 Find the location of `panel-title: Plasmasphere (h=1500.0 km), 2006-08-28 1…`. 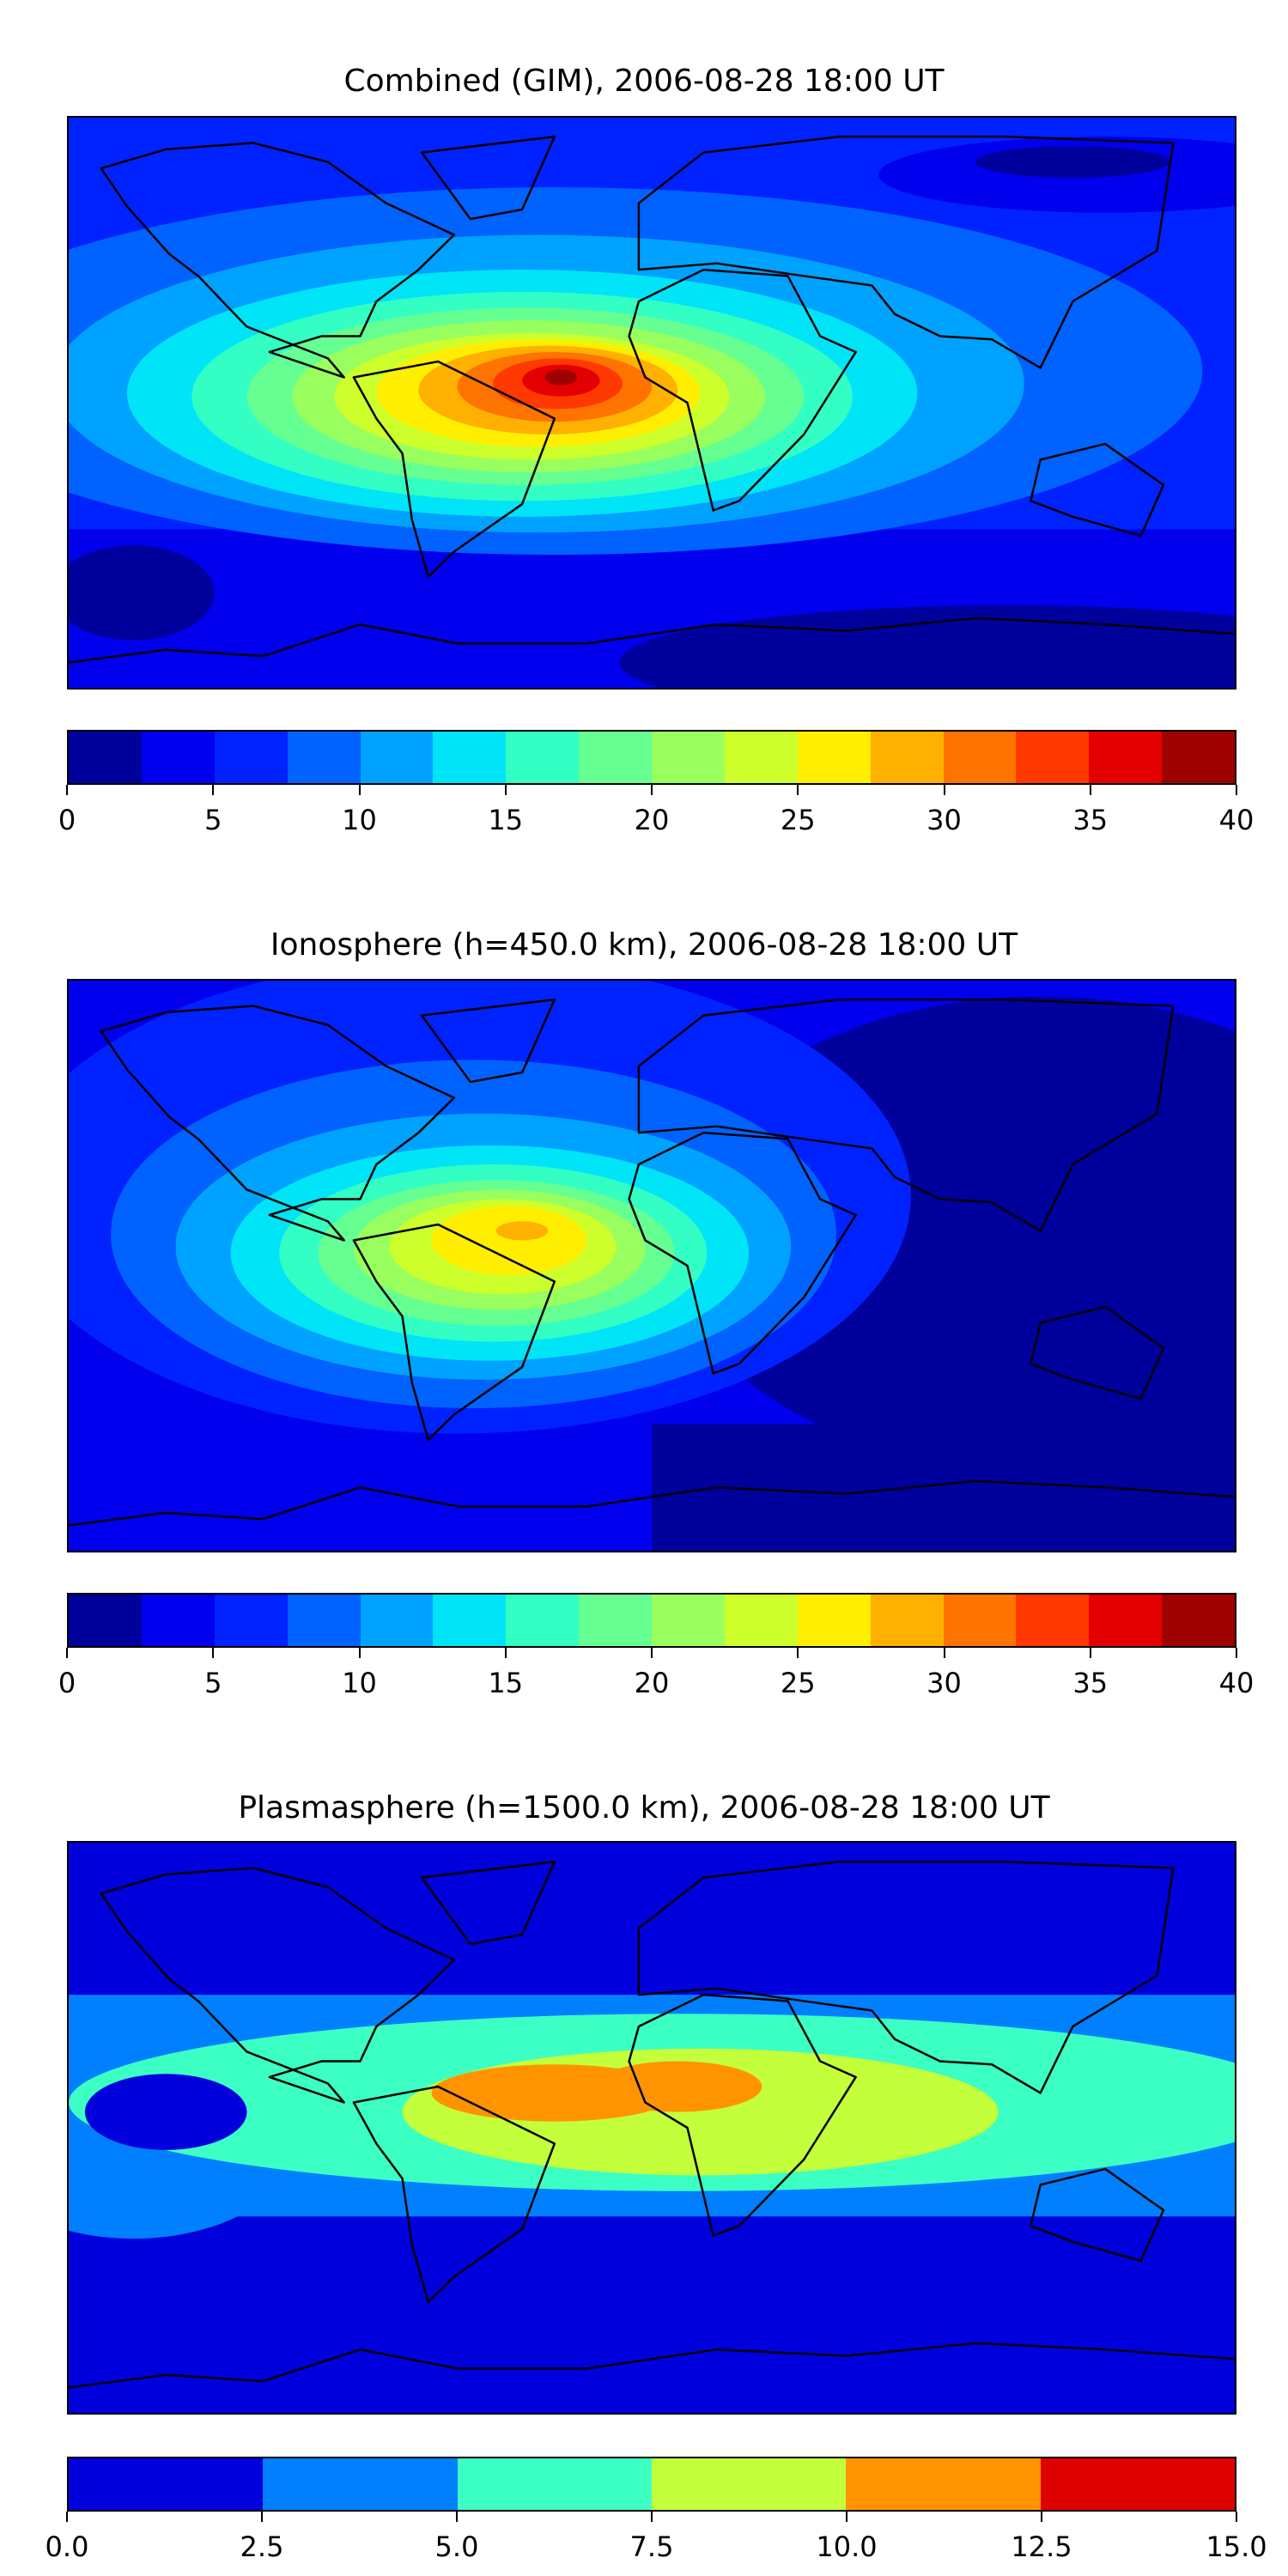

panel-title: Plasmasphere (h=1500.0 km), 2006-08-28 1… is located at coordinates (644, 1808).